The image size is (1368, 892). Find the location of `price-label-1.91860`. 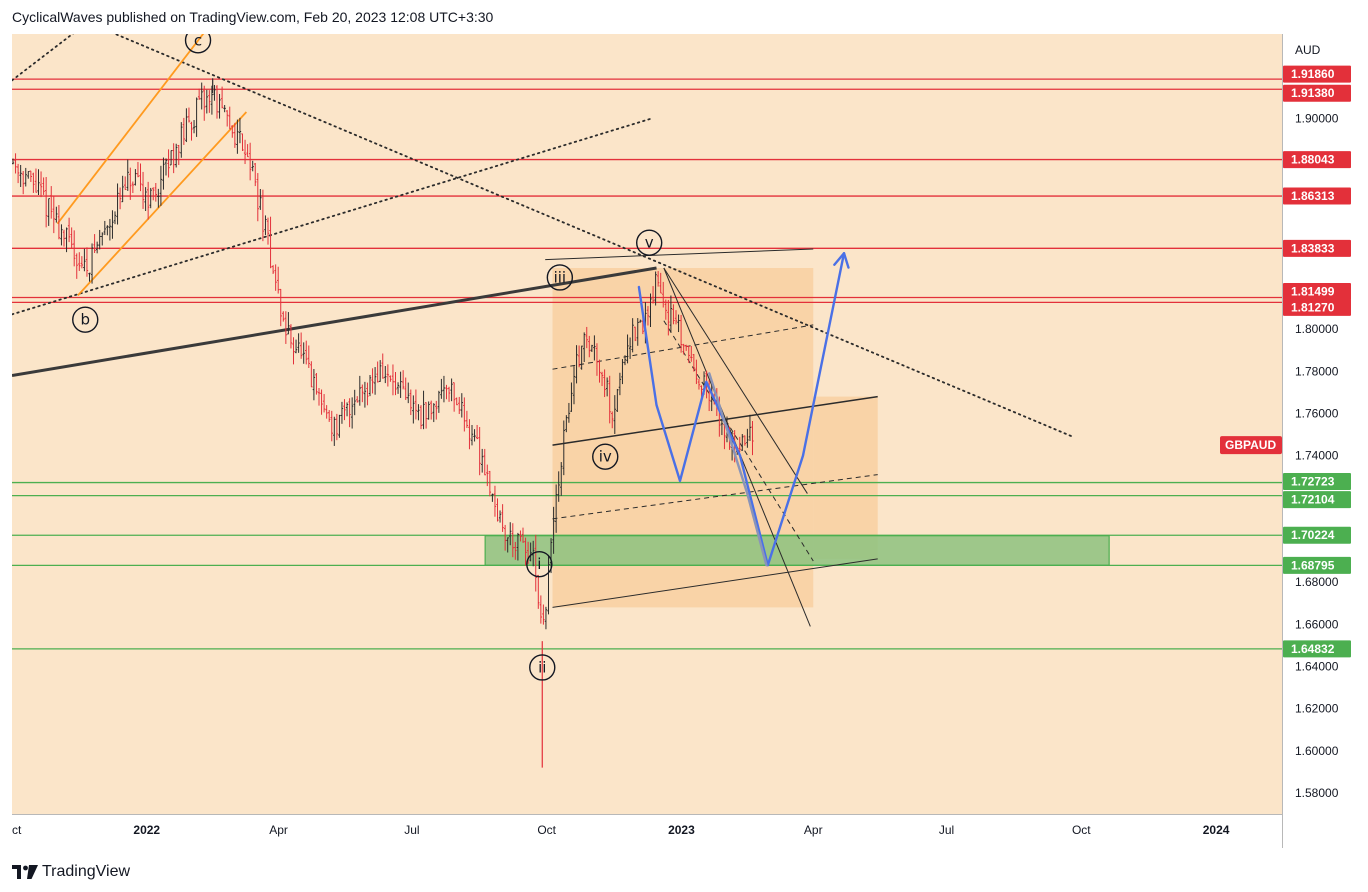

price-label-1.91860 is located at coordinates (1317, 74).